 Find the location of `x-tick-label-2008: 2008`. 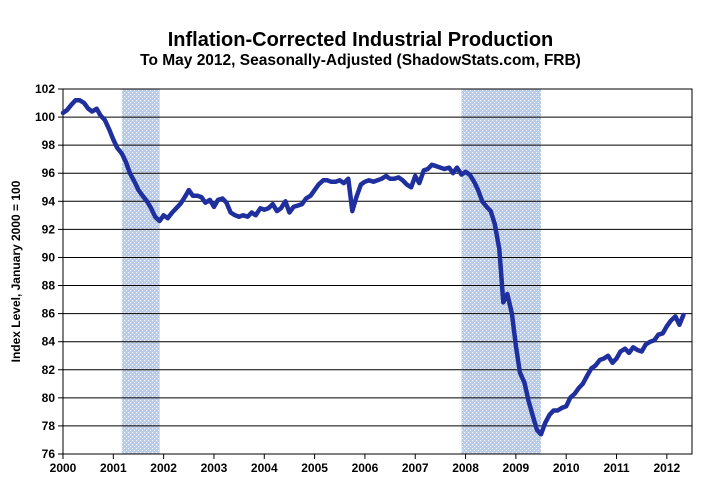

x-tick-label-2008: 2008 is located at coordinates (465, 468).